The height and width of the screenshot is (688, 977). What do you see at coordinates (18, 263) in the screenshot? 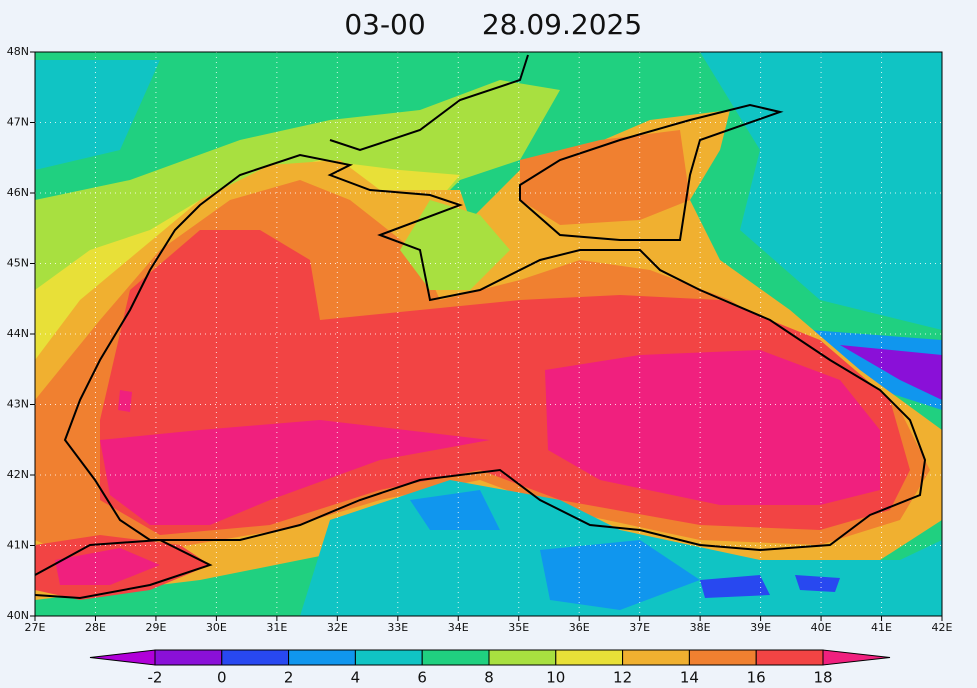
I see `y-tick-label: 45N` at bounding box center [18, 263].